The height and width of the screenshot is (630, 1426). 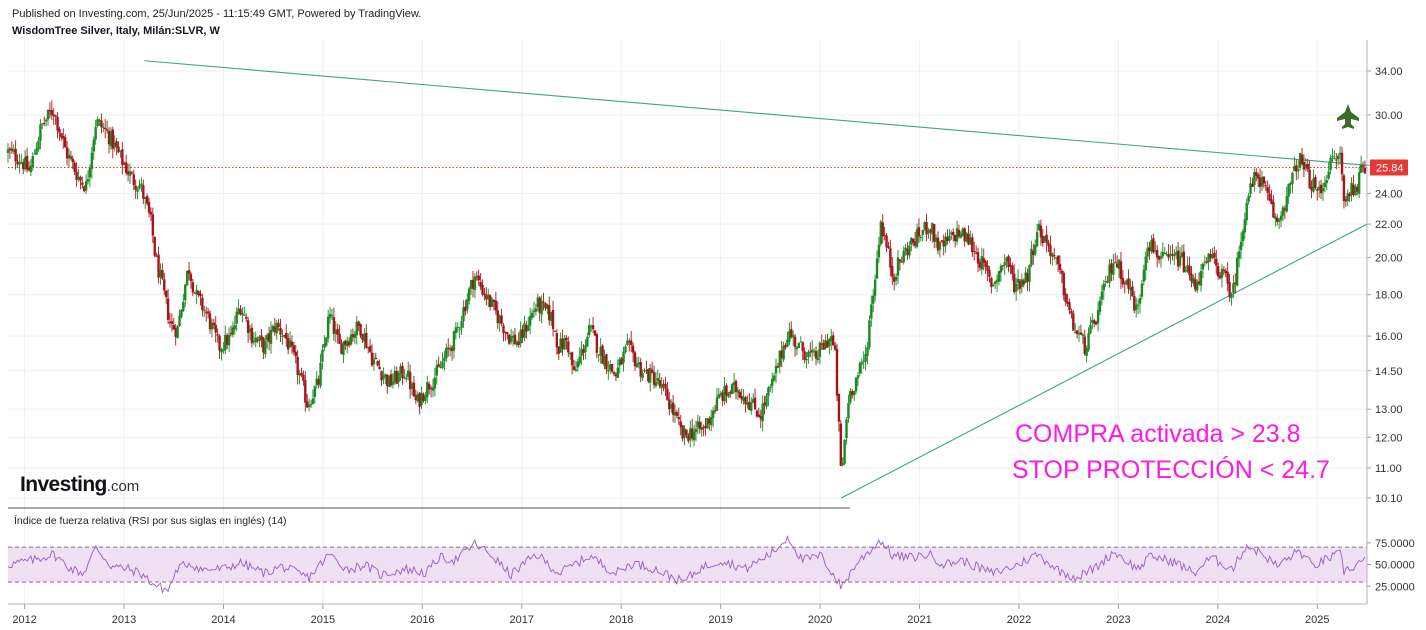 What do you see at coordinates (1389, 438) in the screenshot?
I see `price-tick-label: 12.00` at bounding box center [1389, 438].